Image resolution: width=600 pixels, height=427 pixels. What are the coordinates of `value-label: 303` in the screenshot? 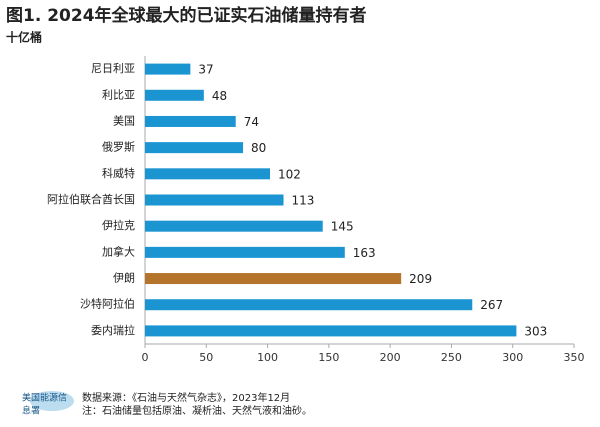 It's located at (535, 331).